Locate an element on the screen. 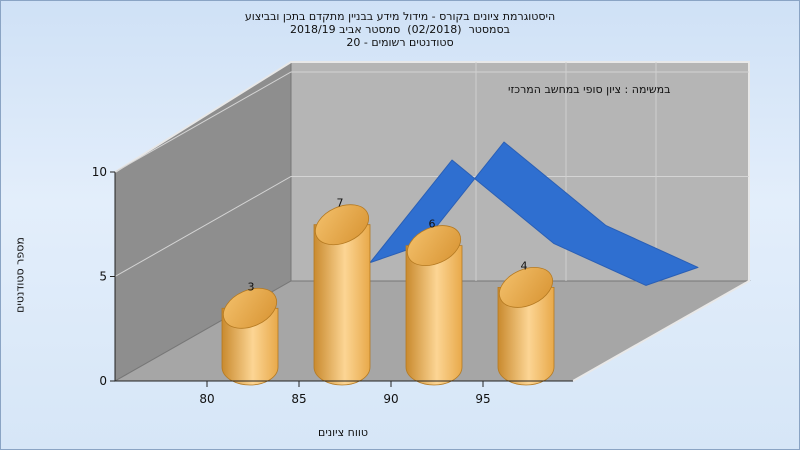 The height and width of the screenshot is (450, 800). x-tick-label: 90 is located at coordinates (390, 399).